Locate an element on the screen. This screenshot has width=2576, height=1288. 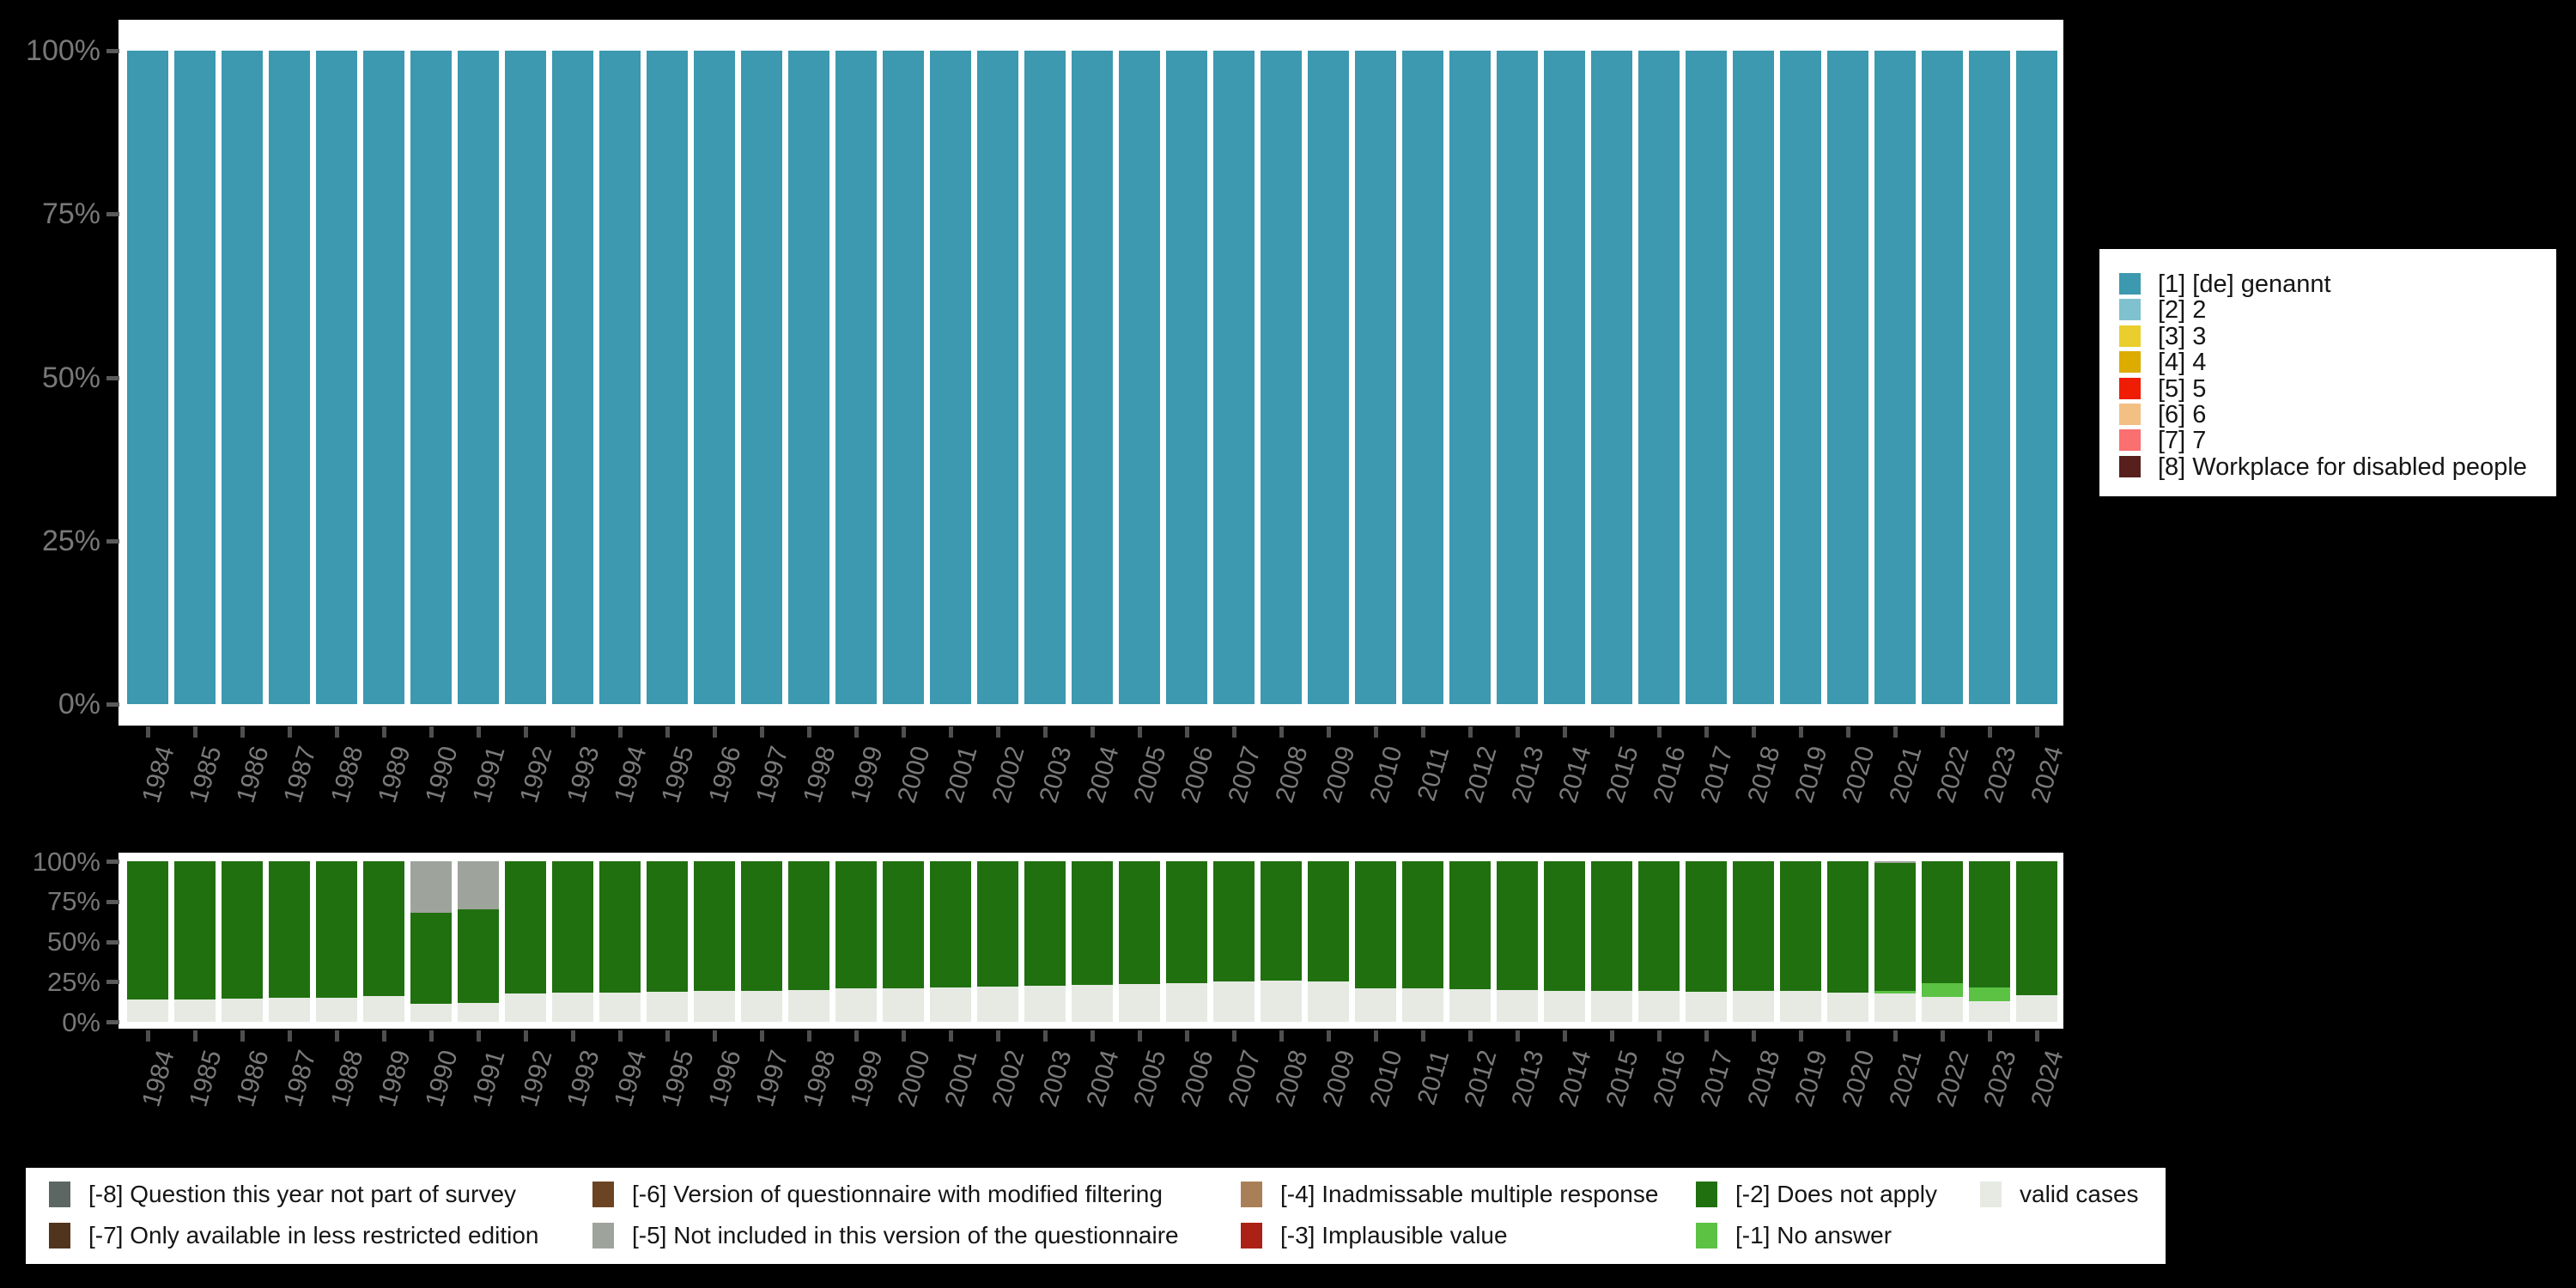
x-axis-year-label: 2003 is located at coordinates (1056, 1078).